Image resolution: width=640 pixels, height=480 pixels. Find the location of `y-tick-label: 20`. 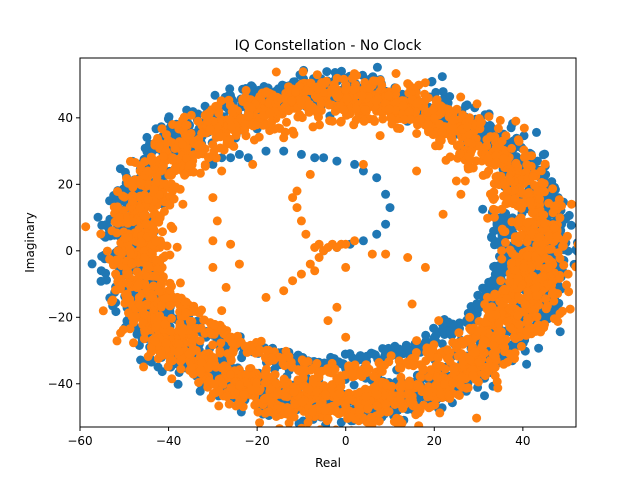

y-tick-label: 20 is located at coordinates (65, 184).